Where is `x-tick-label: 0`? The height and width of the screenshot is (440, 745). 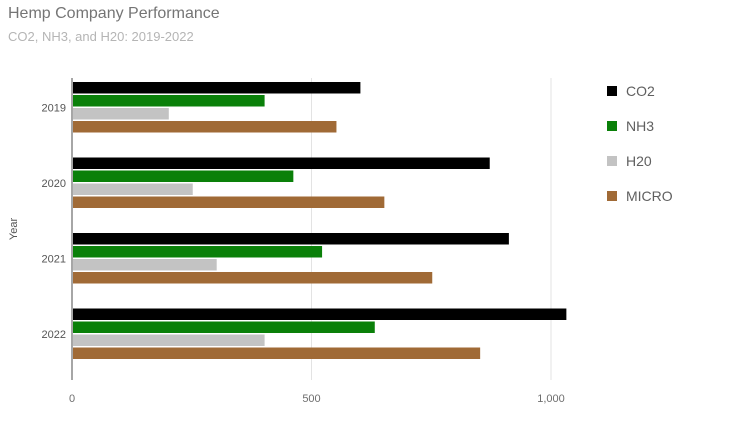
x-tick-label: 0 is located at coordinates (72, 399).